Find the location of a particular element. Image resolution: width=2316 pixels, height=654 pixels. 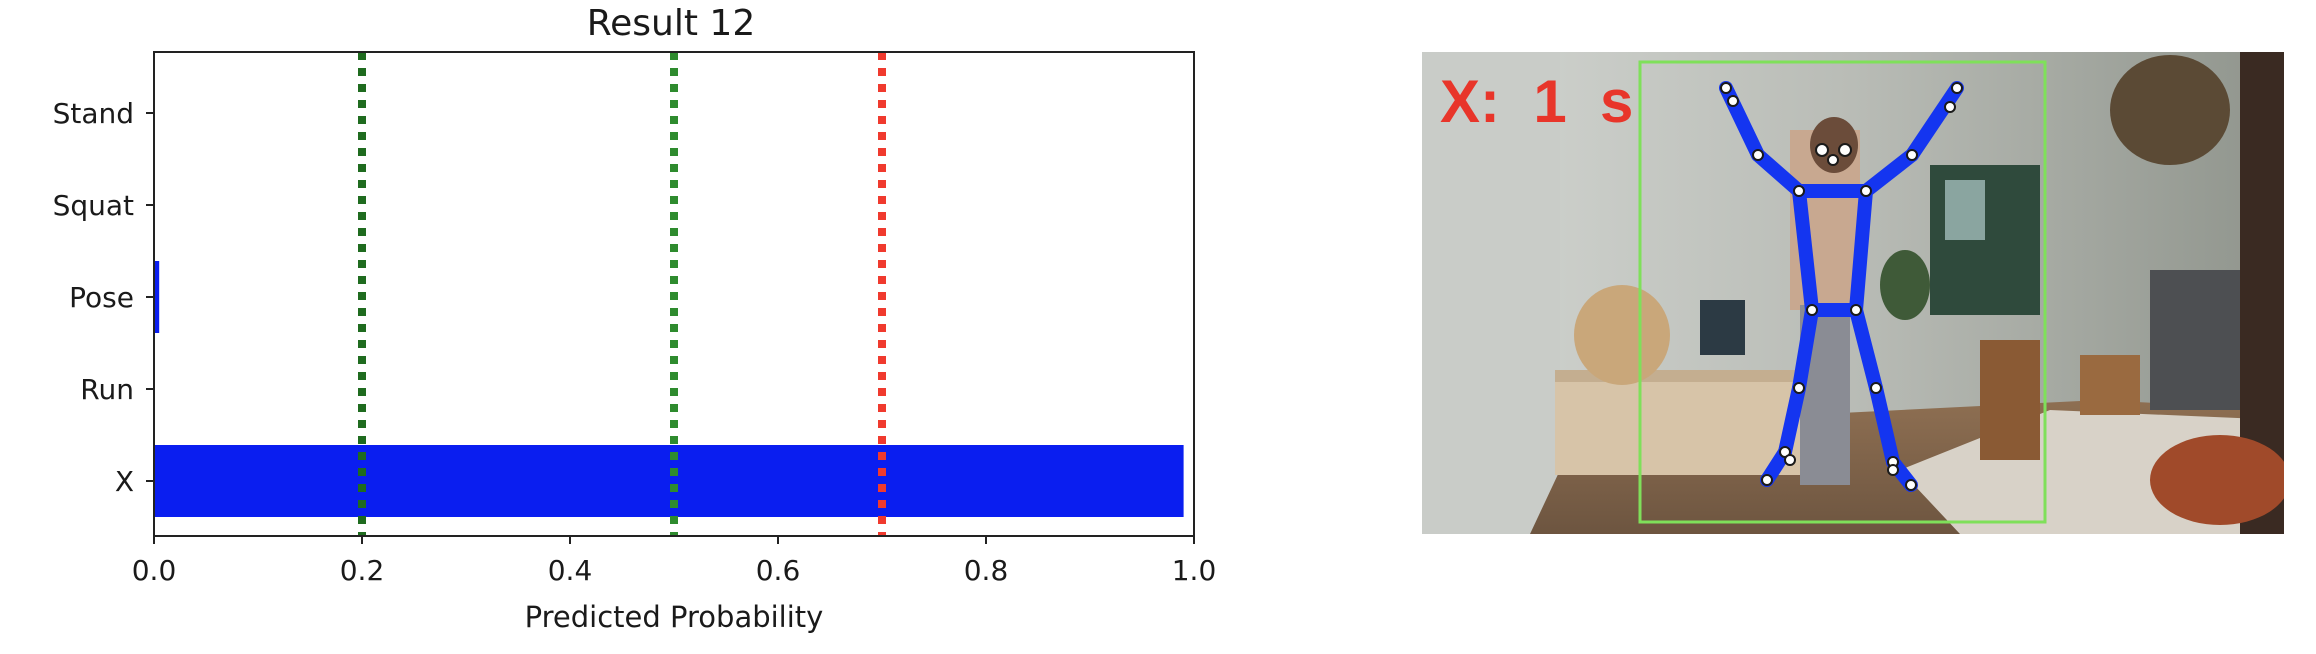

x-tick-label: 0.2 is located at coordinates (362, 570).